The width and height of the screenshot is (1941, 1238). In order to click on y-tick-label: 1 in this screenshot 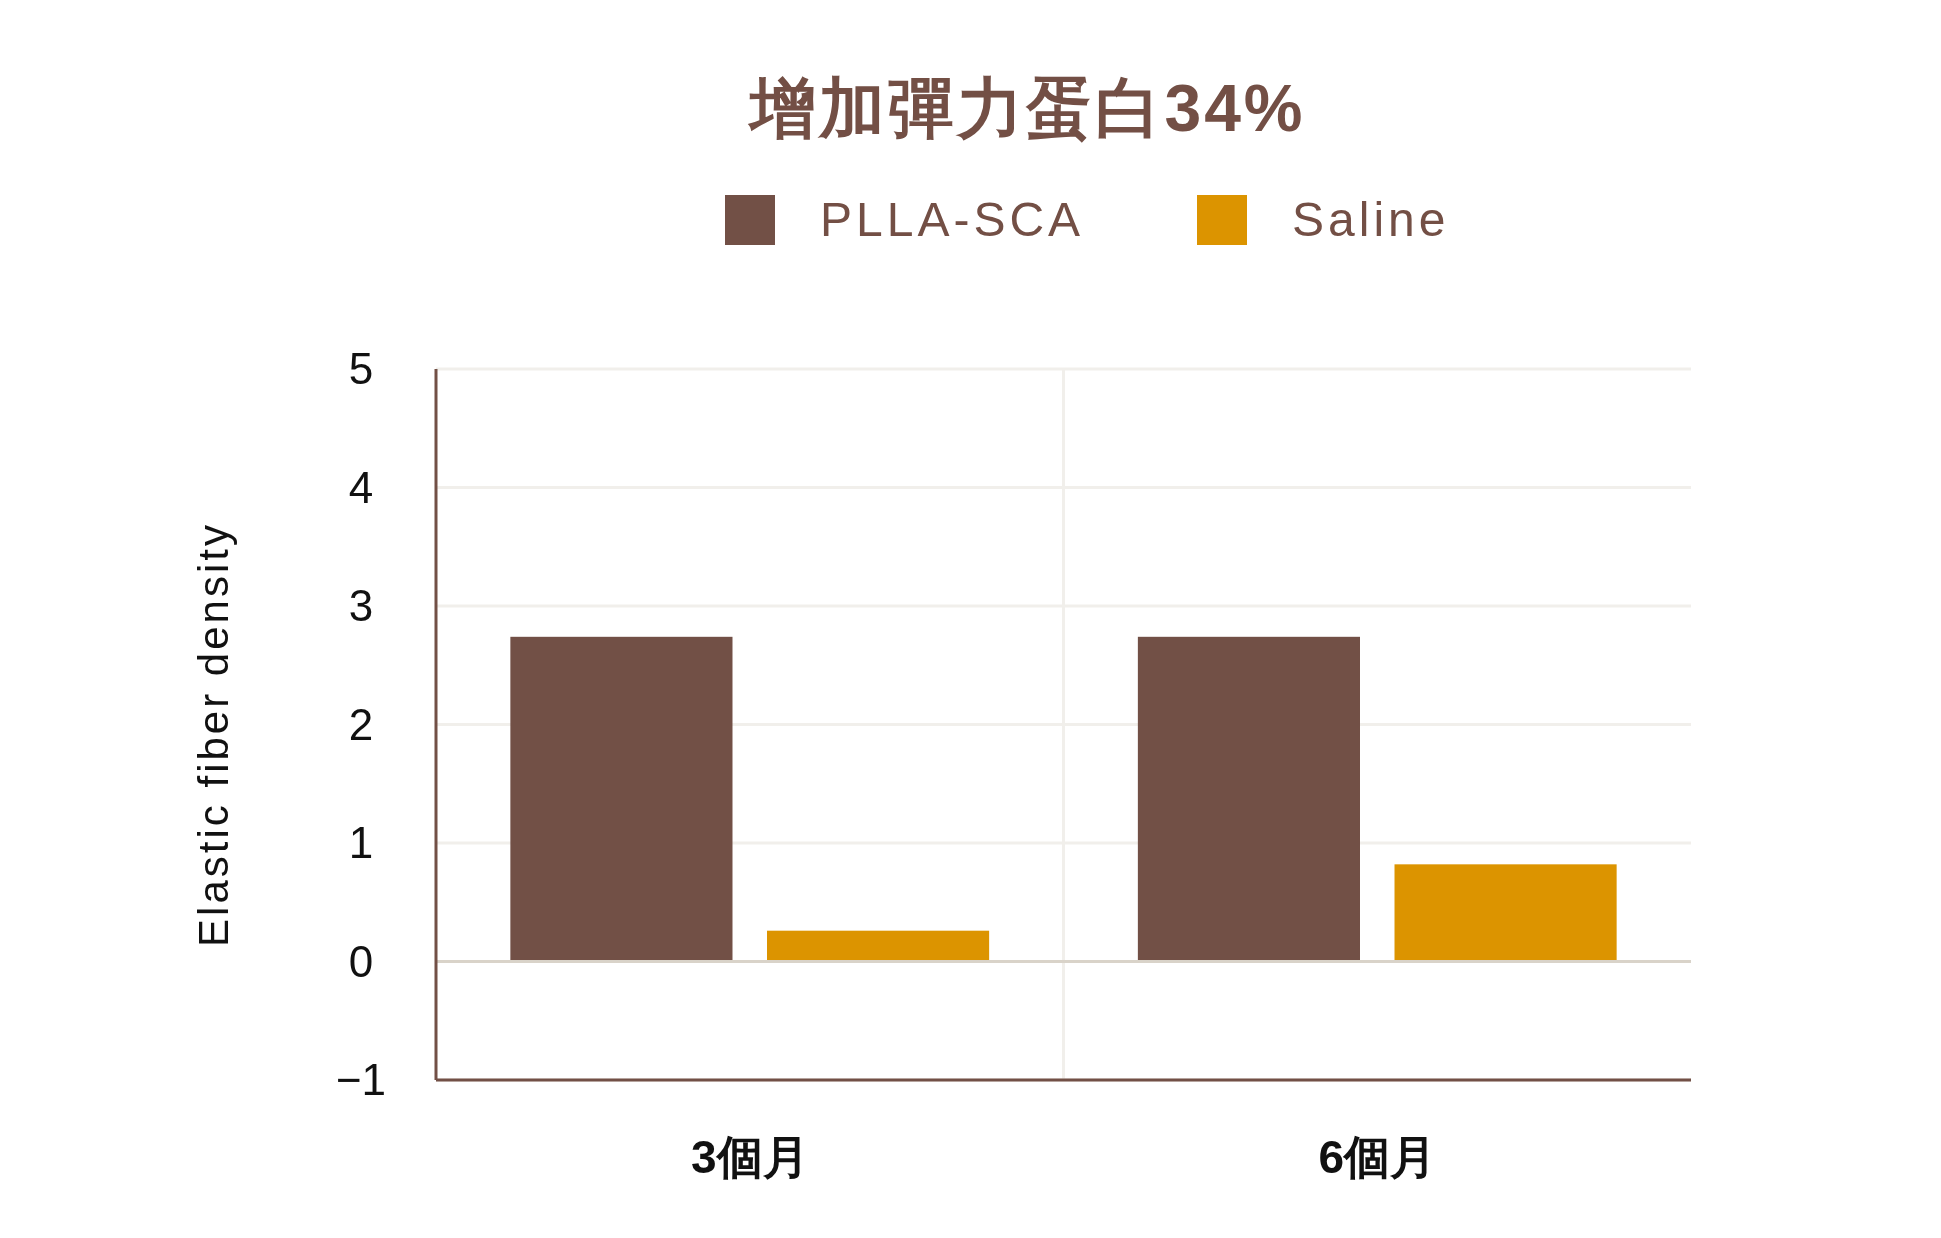, I will do `click(361, 842)`.